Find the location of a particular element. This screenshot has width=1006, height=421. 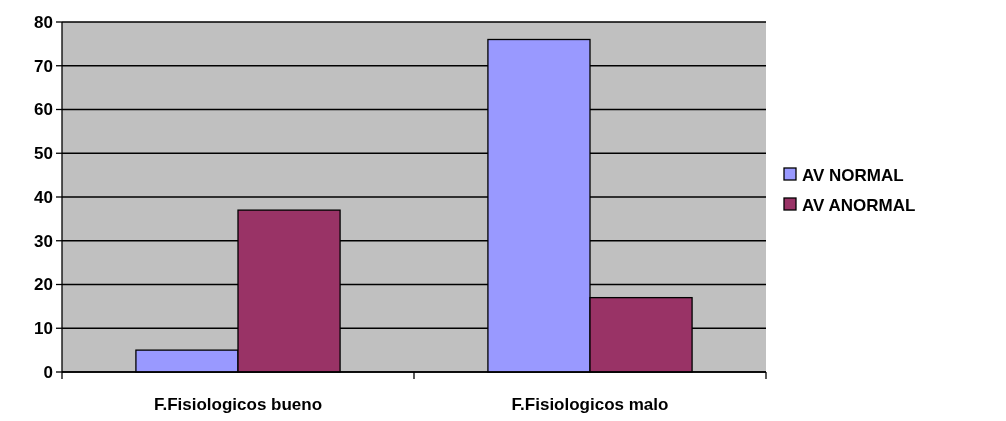

y-tick-label: 20 is located at coordinates (43, 285).